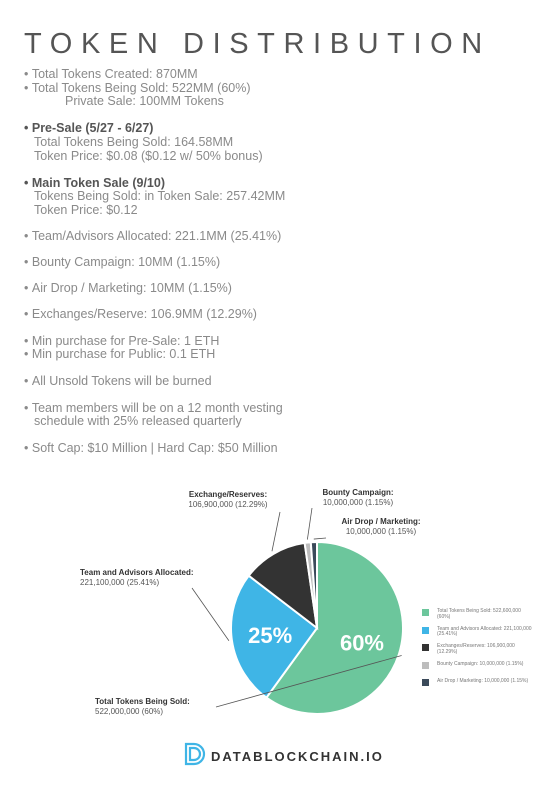 This screenshot has height=785, width=554. Describe the element at coordinates (142, 701) in the screenshot. I see `callout-name: Total Tokens Being Sold:` at that location.